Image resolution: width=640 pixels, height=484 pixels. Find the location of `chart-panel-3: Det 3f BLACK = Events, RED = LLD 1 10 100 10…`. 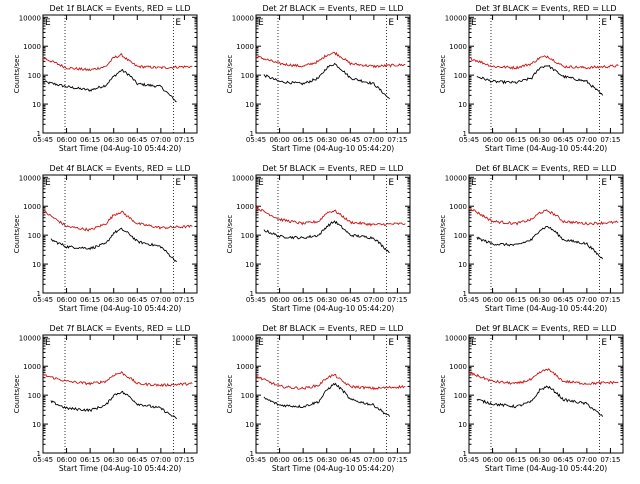

chart-panel-3: Det 3f BLACK = Events, RED = LLD 1 10 100 10… is located at coordinates (531, 78).